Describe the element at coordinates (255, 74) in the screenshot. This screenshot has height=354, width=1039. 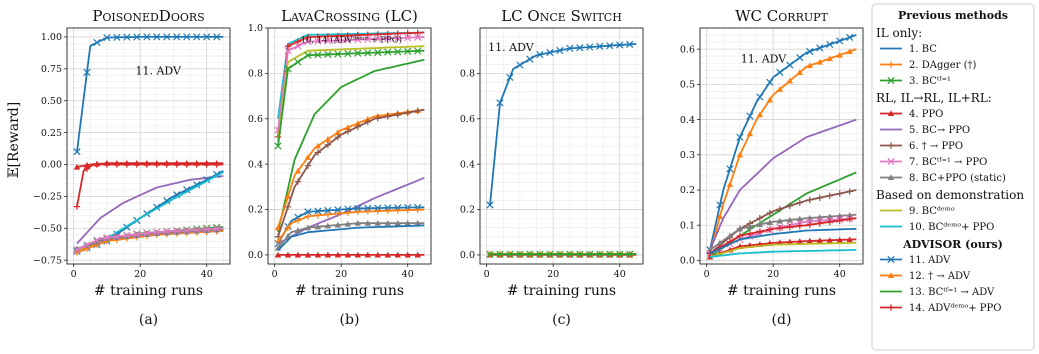
I see `y-tick-label: 0.8` at that location.